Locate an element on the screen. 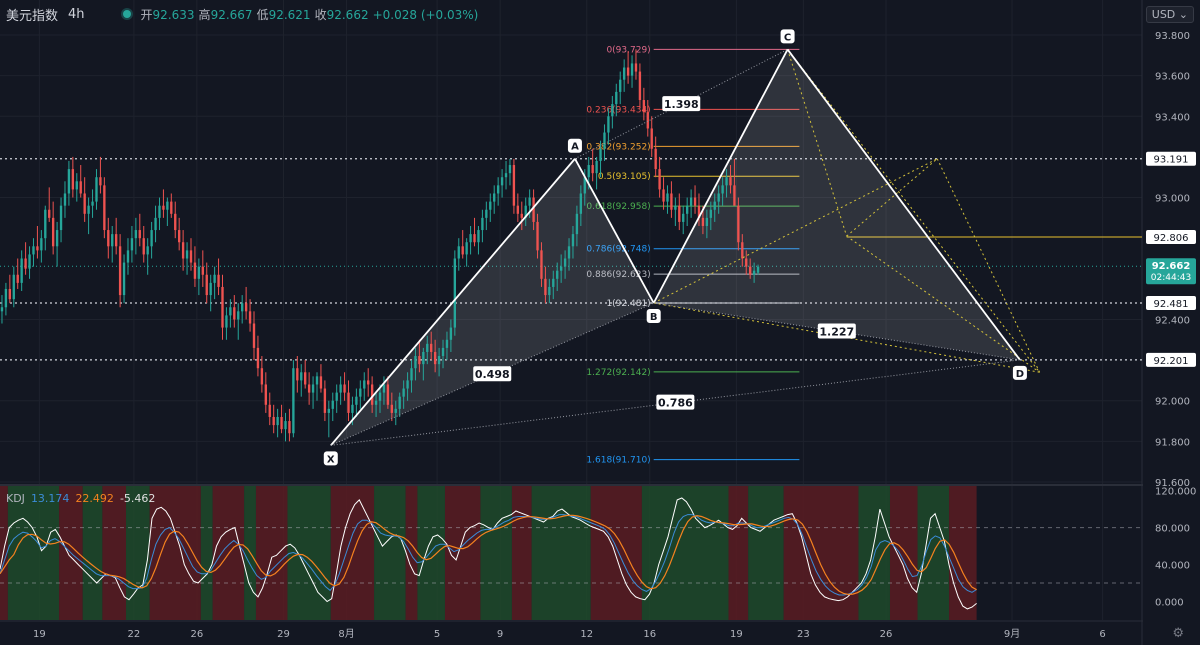 This screenshot has height=645, width=1200. point-label: X is located at coordinates (331, 459).